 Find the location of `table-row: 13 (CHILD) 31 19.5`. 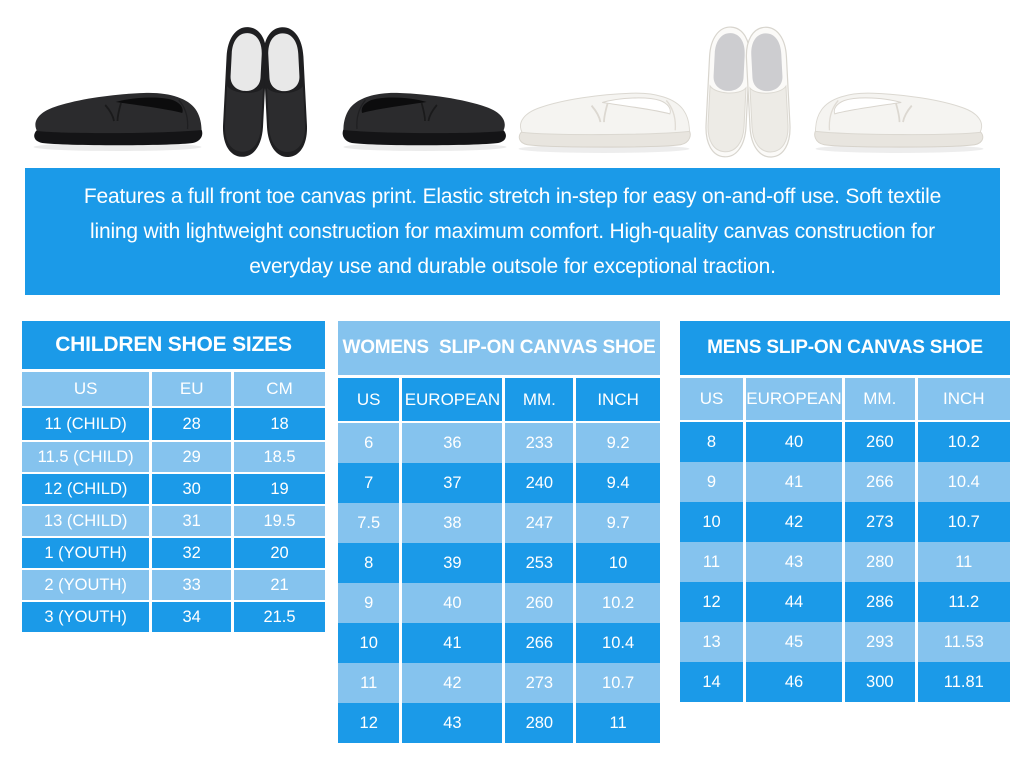

table-row: 13 (CHILD) 31 19.5 is located at coordinates (173, 520).